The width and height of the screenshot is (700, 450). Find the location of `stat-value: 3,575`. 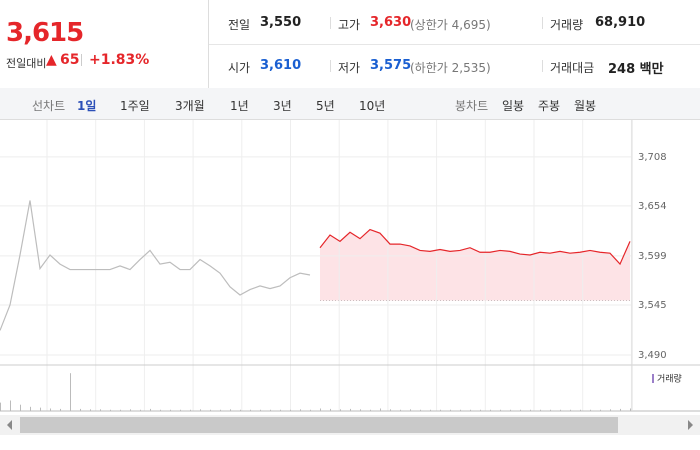

stat-value: 3,575 is located at coordinates (391, 65).